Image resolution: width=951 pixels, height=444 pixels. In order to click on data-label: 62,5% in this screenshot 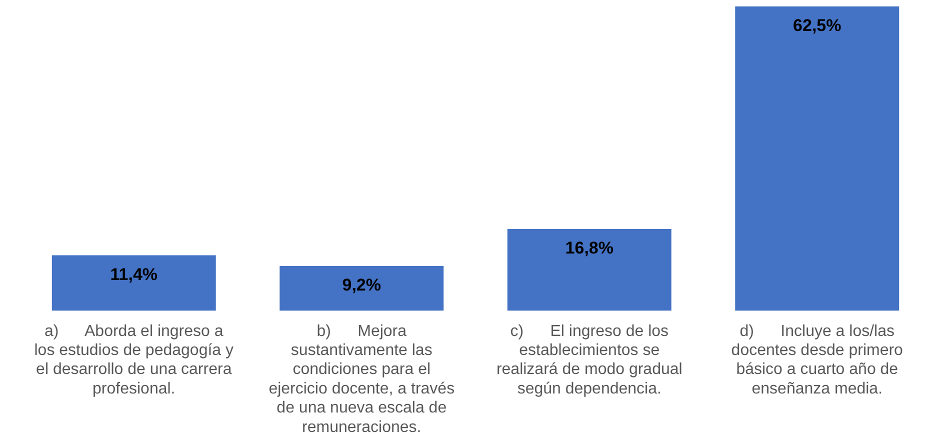, I will do `click(817, 26)`.